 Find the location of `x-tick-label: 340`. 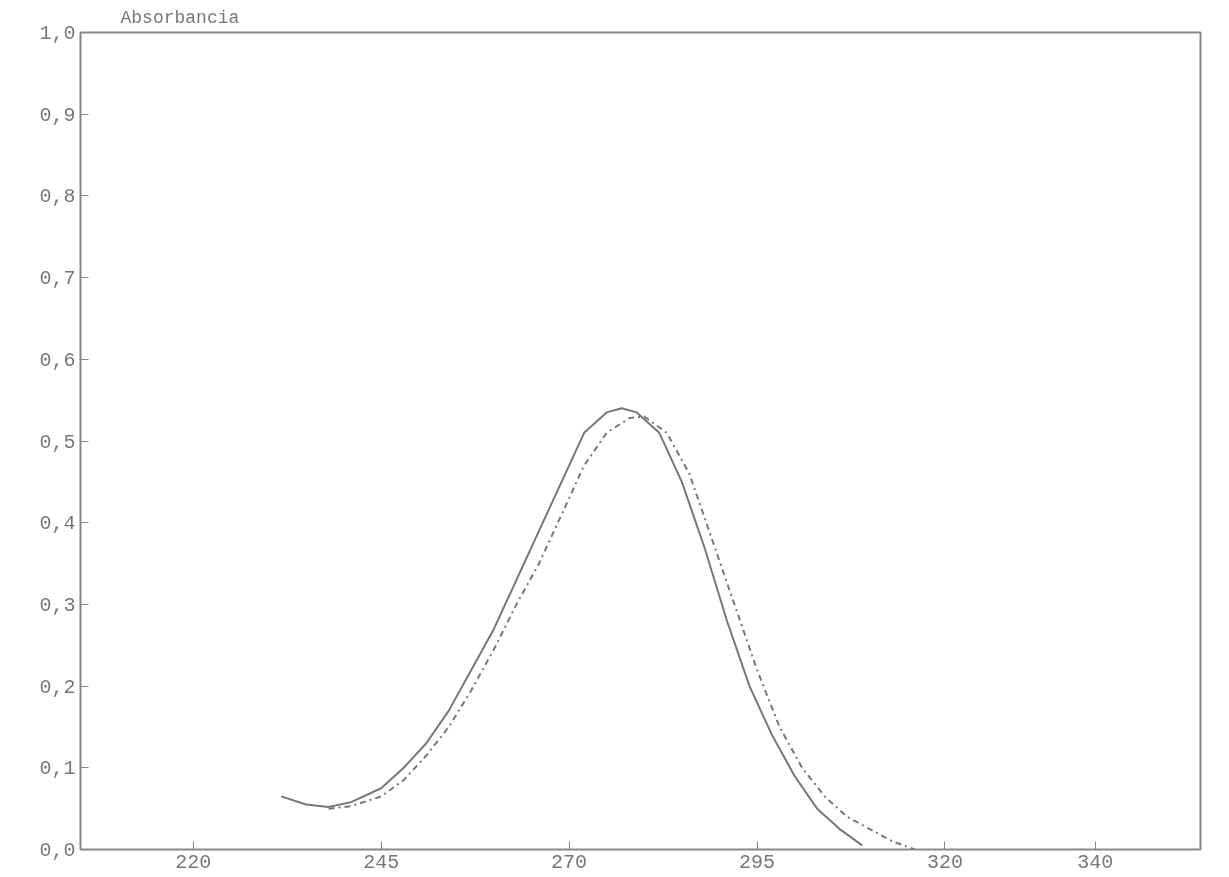

x-tick-label: 340 is located at coordinates (1095, 862).